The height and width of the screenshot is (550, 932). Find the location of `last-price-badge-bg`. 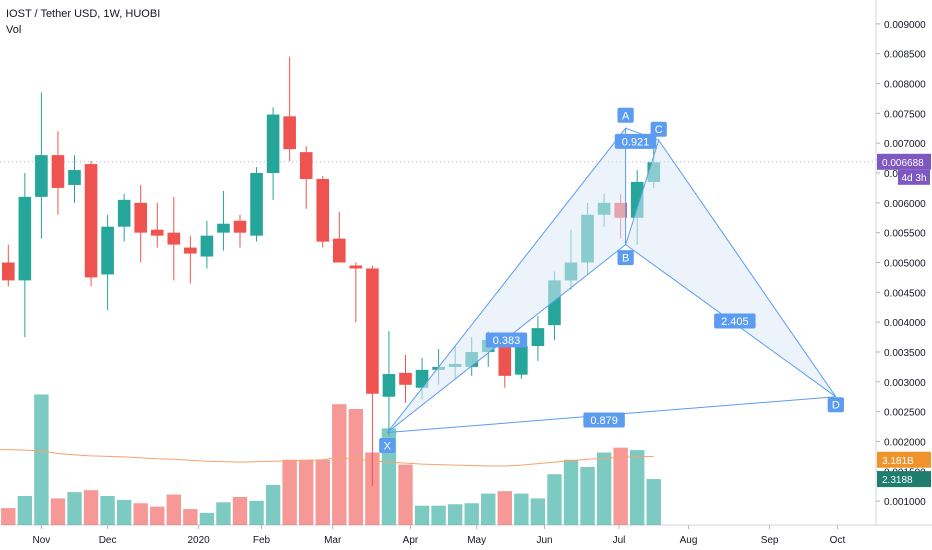

last-price-badge-bg is located at coordinates (904, 161).